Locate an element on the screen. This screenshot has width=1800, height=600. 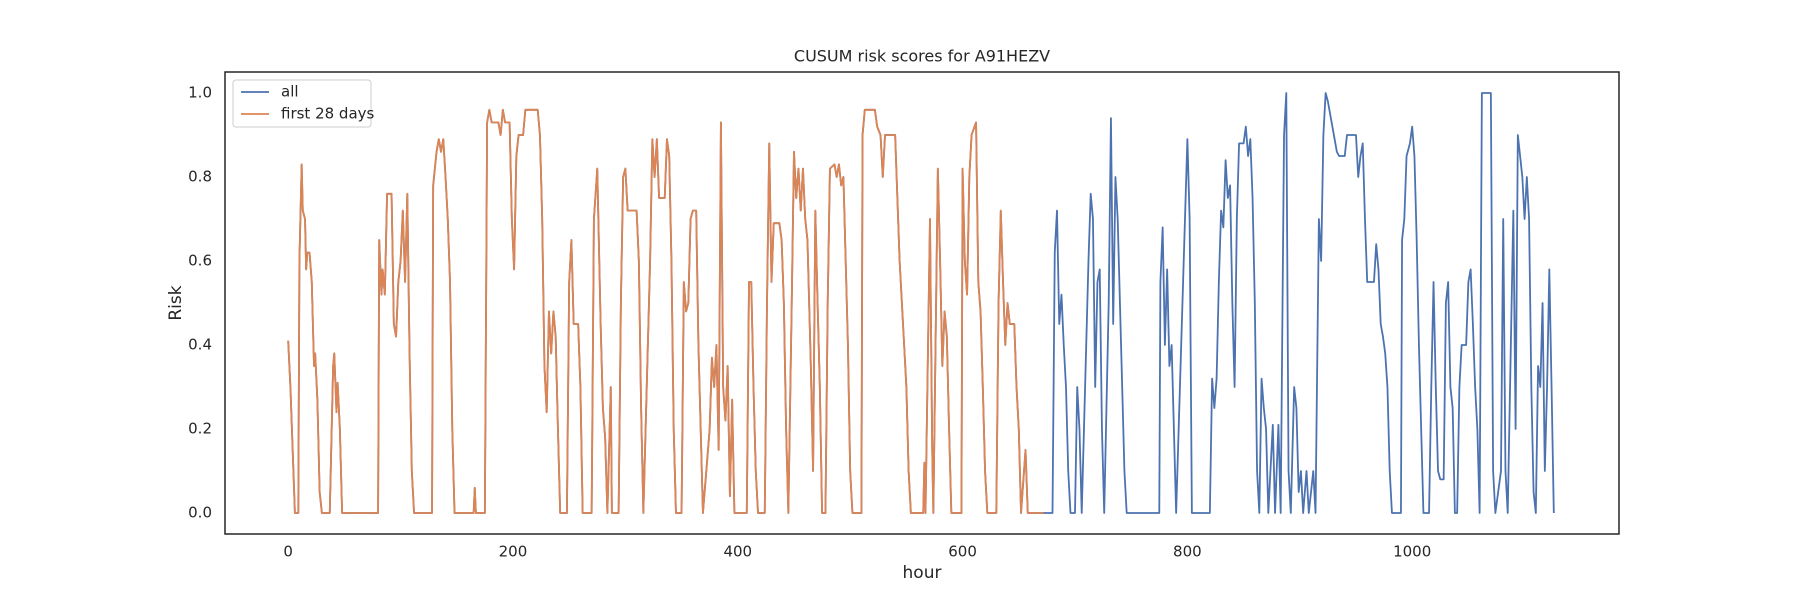
y-tick-label: 0.2 is located at coordinates (200, 429).